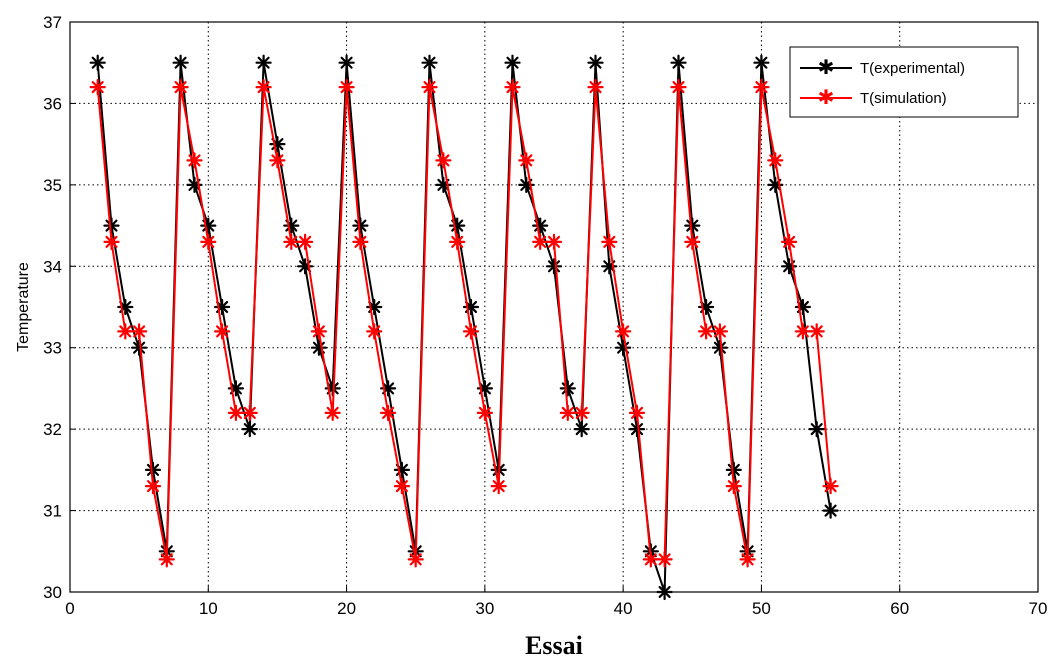  I want to click on legend-box, so click(904, 82).